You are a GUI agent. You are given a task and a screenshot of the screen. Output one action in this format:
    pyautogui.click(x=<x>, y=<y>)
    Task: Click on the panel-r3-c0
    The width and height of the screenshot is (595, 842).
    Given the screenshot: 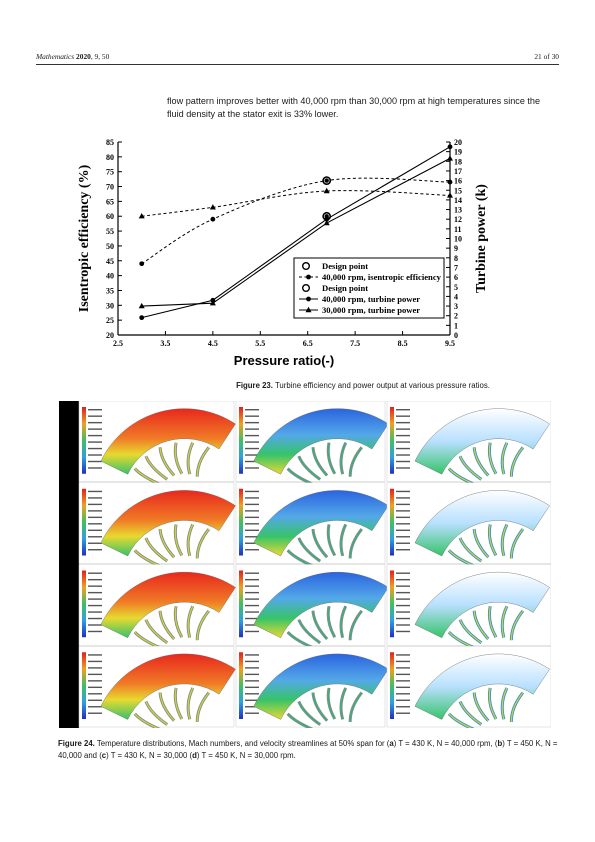 What is the action you would take?
    pyautogui.click(x=157, y=687)
    